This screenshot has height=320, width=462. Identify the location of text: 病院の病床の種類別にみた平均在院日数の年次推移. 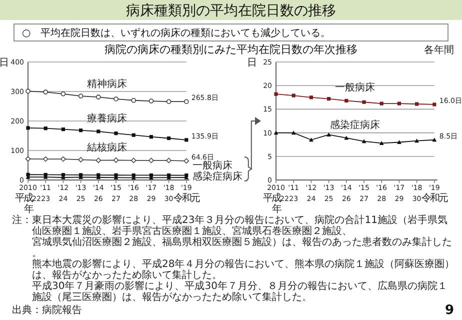
(231, 49).